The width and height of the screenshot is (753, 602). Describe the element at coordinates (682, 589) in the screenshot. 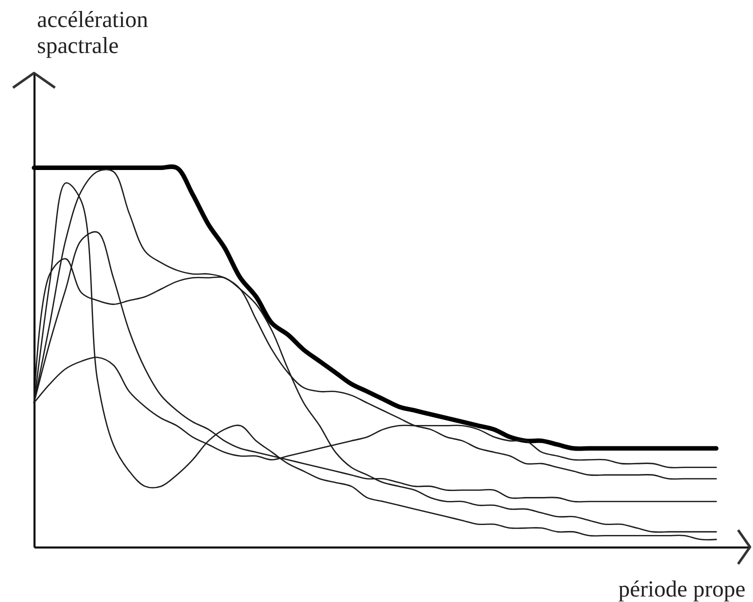

I see `x-axis-title: période prope` at that location.